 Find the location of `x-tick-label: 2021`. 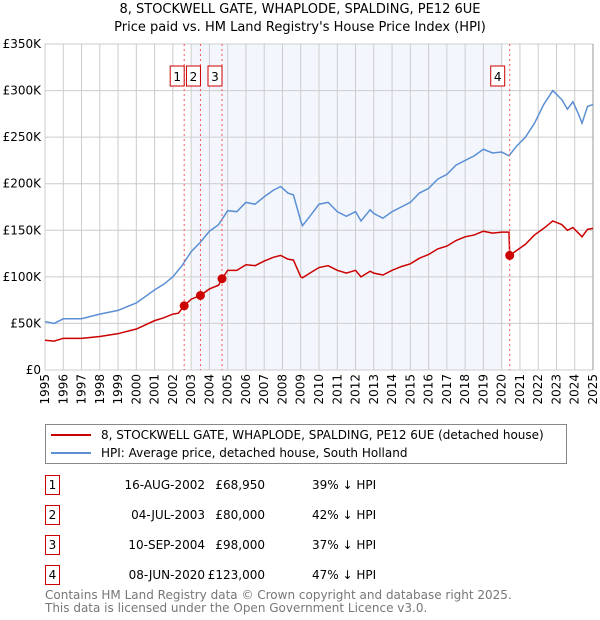

x-tick-label: 2021 is located at coordinates (520, 389).